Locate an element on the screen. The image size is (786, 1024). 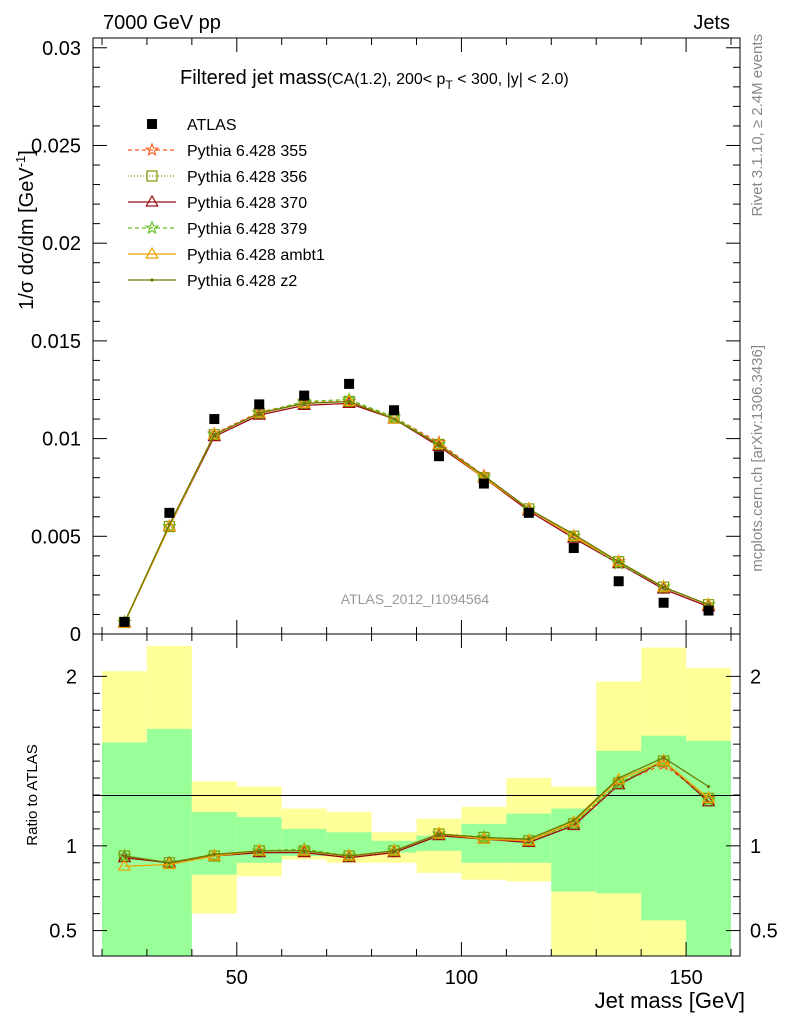
header-process: Jets is located at coordinates (711, 23).